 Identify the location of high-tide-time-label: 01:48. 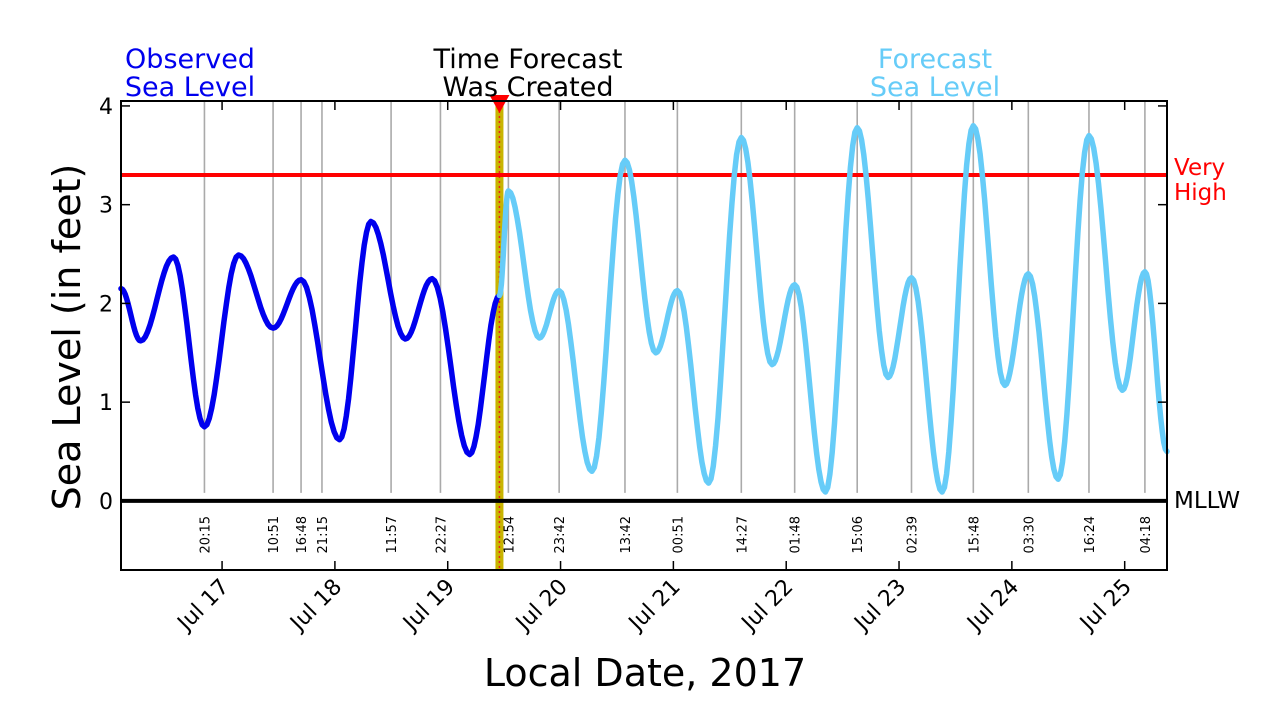
(796, 534).